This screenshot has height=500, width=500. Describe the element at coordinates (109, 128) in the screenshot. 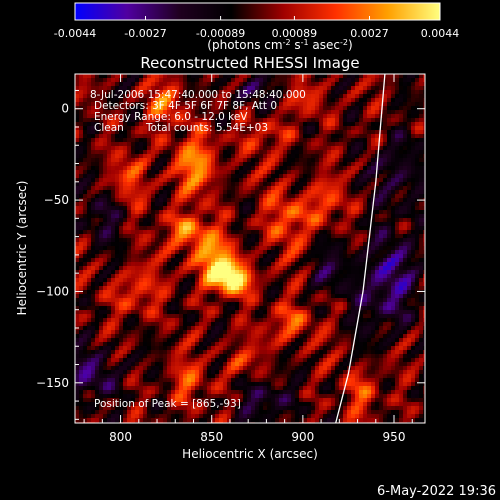

I see `clean-annotation: Clean` at that location.